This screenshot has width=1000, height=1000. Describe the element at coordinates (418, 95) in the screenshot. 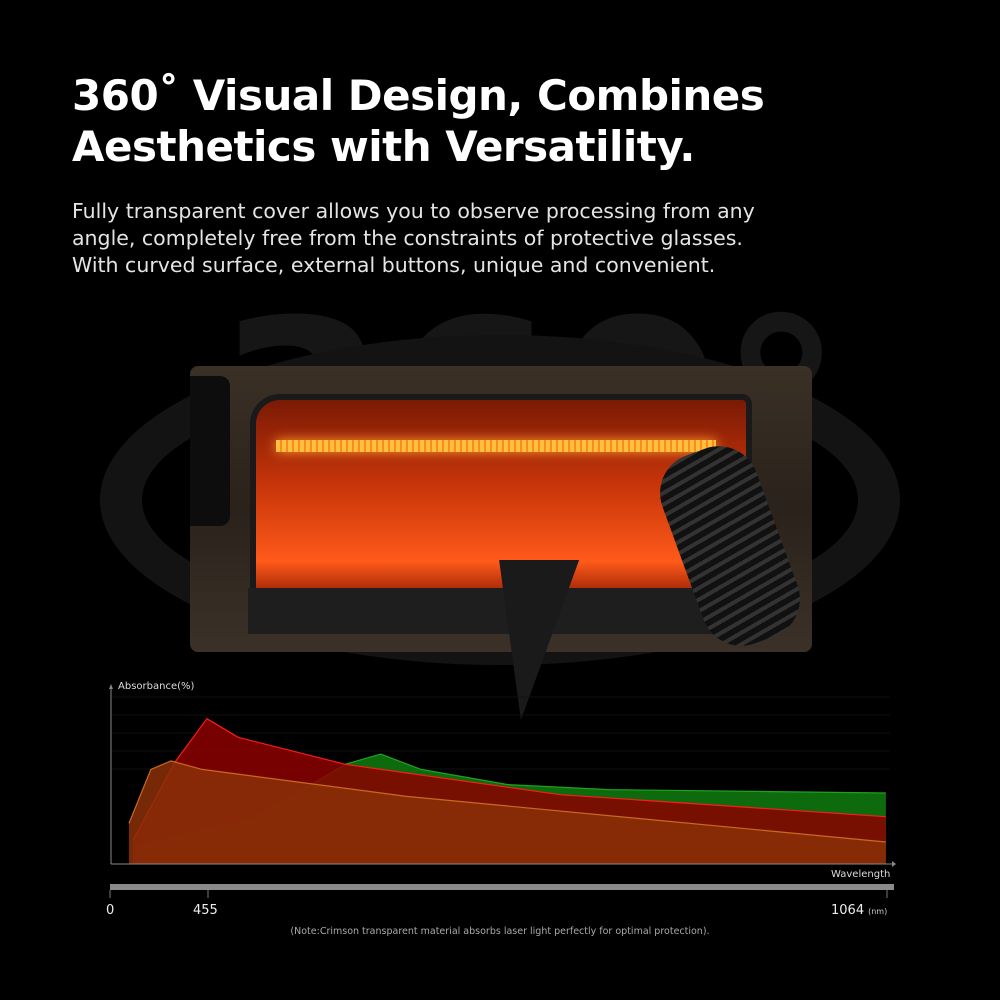

I see `headline-line-1: 360˚ Visual Design, Combines` at that location.